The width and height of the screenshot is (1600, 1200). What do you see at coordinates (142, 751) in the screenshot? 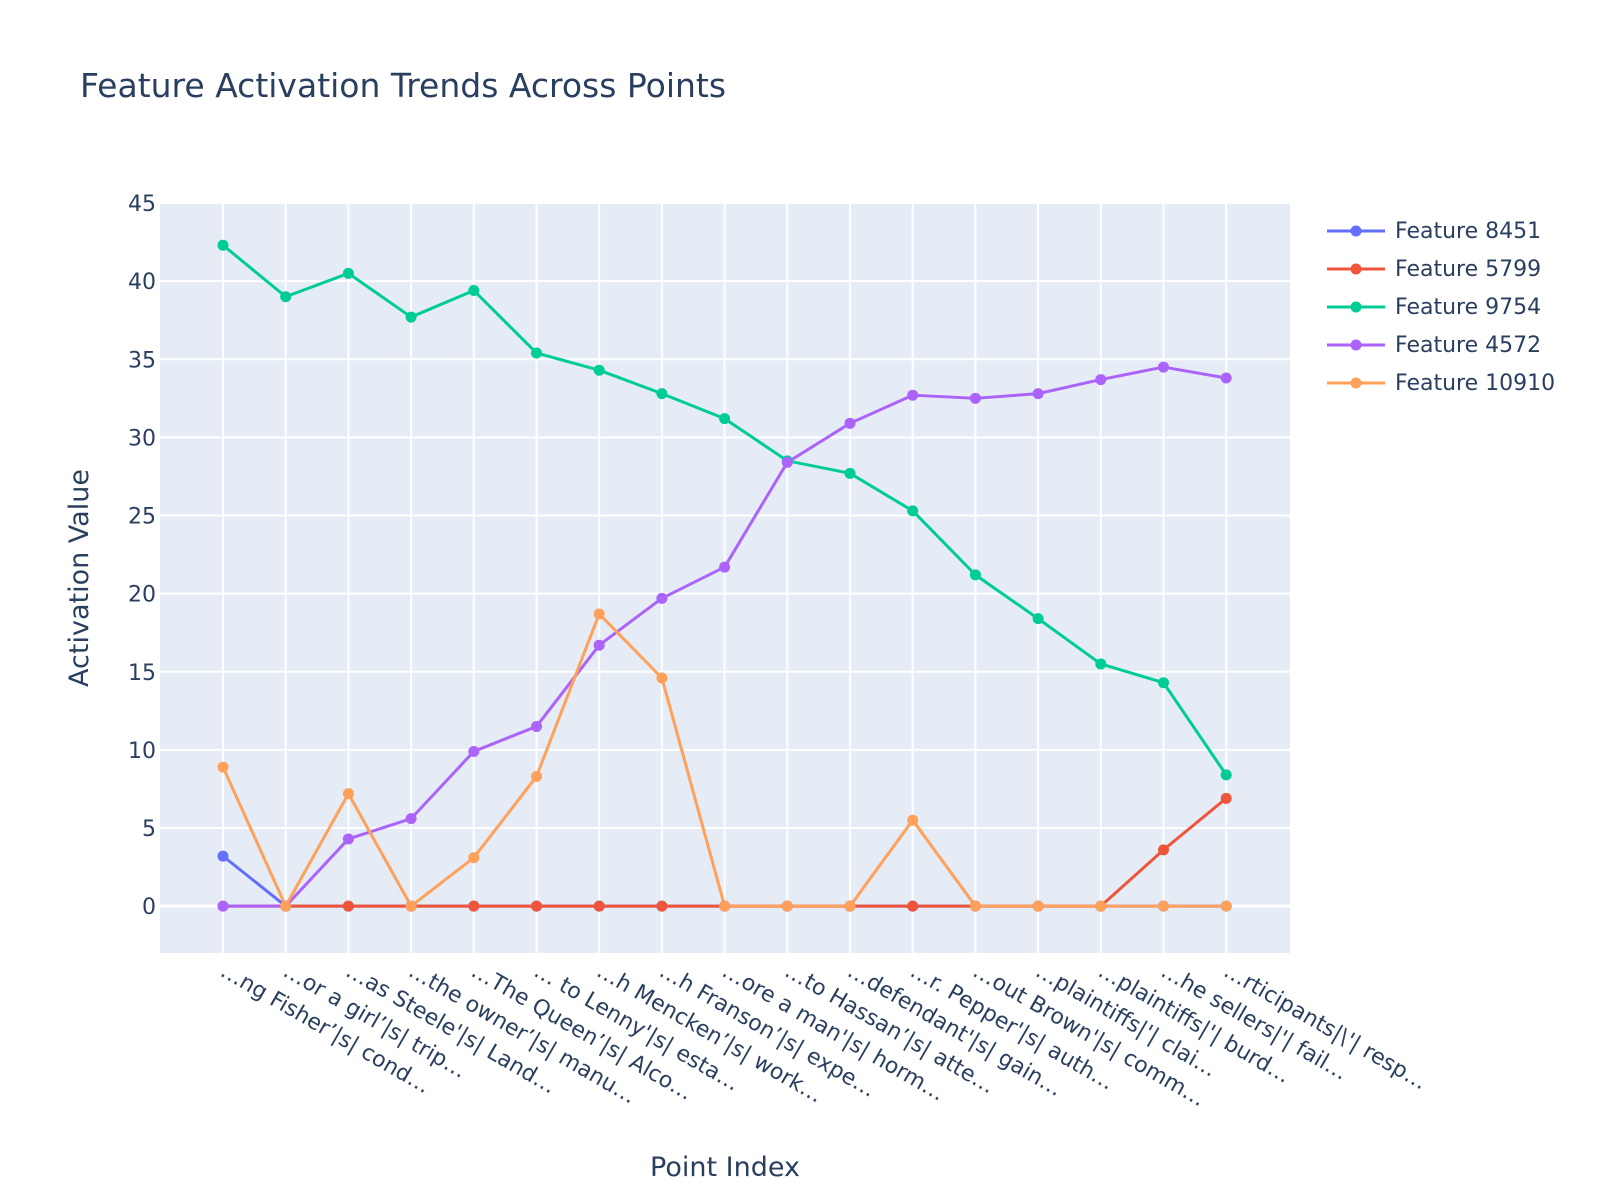
I see `y-tick-label: 10` at bounding box center [142, 751].